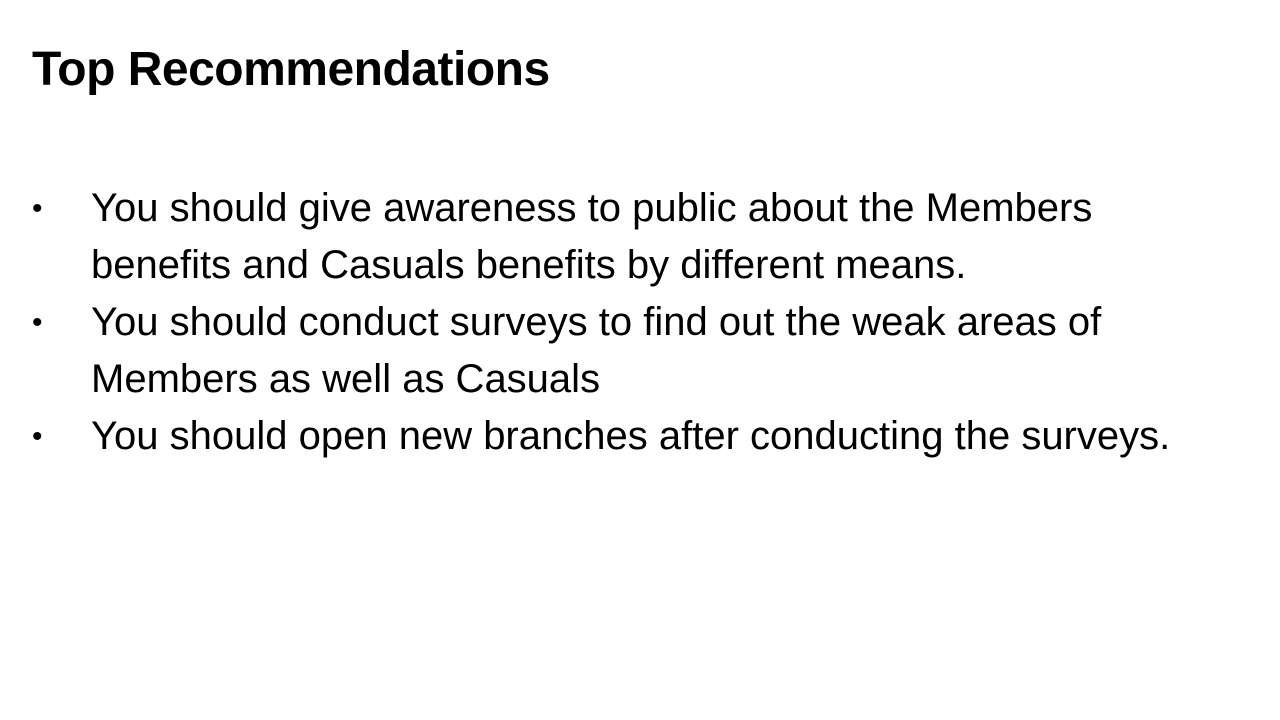  Describe the element at coordinates (291, 69) in the screenshot. I see `slide-title: Top Recommendations` at that location.